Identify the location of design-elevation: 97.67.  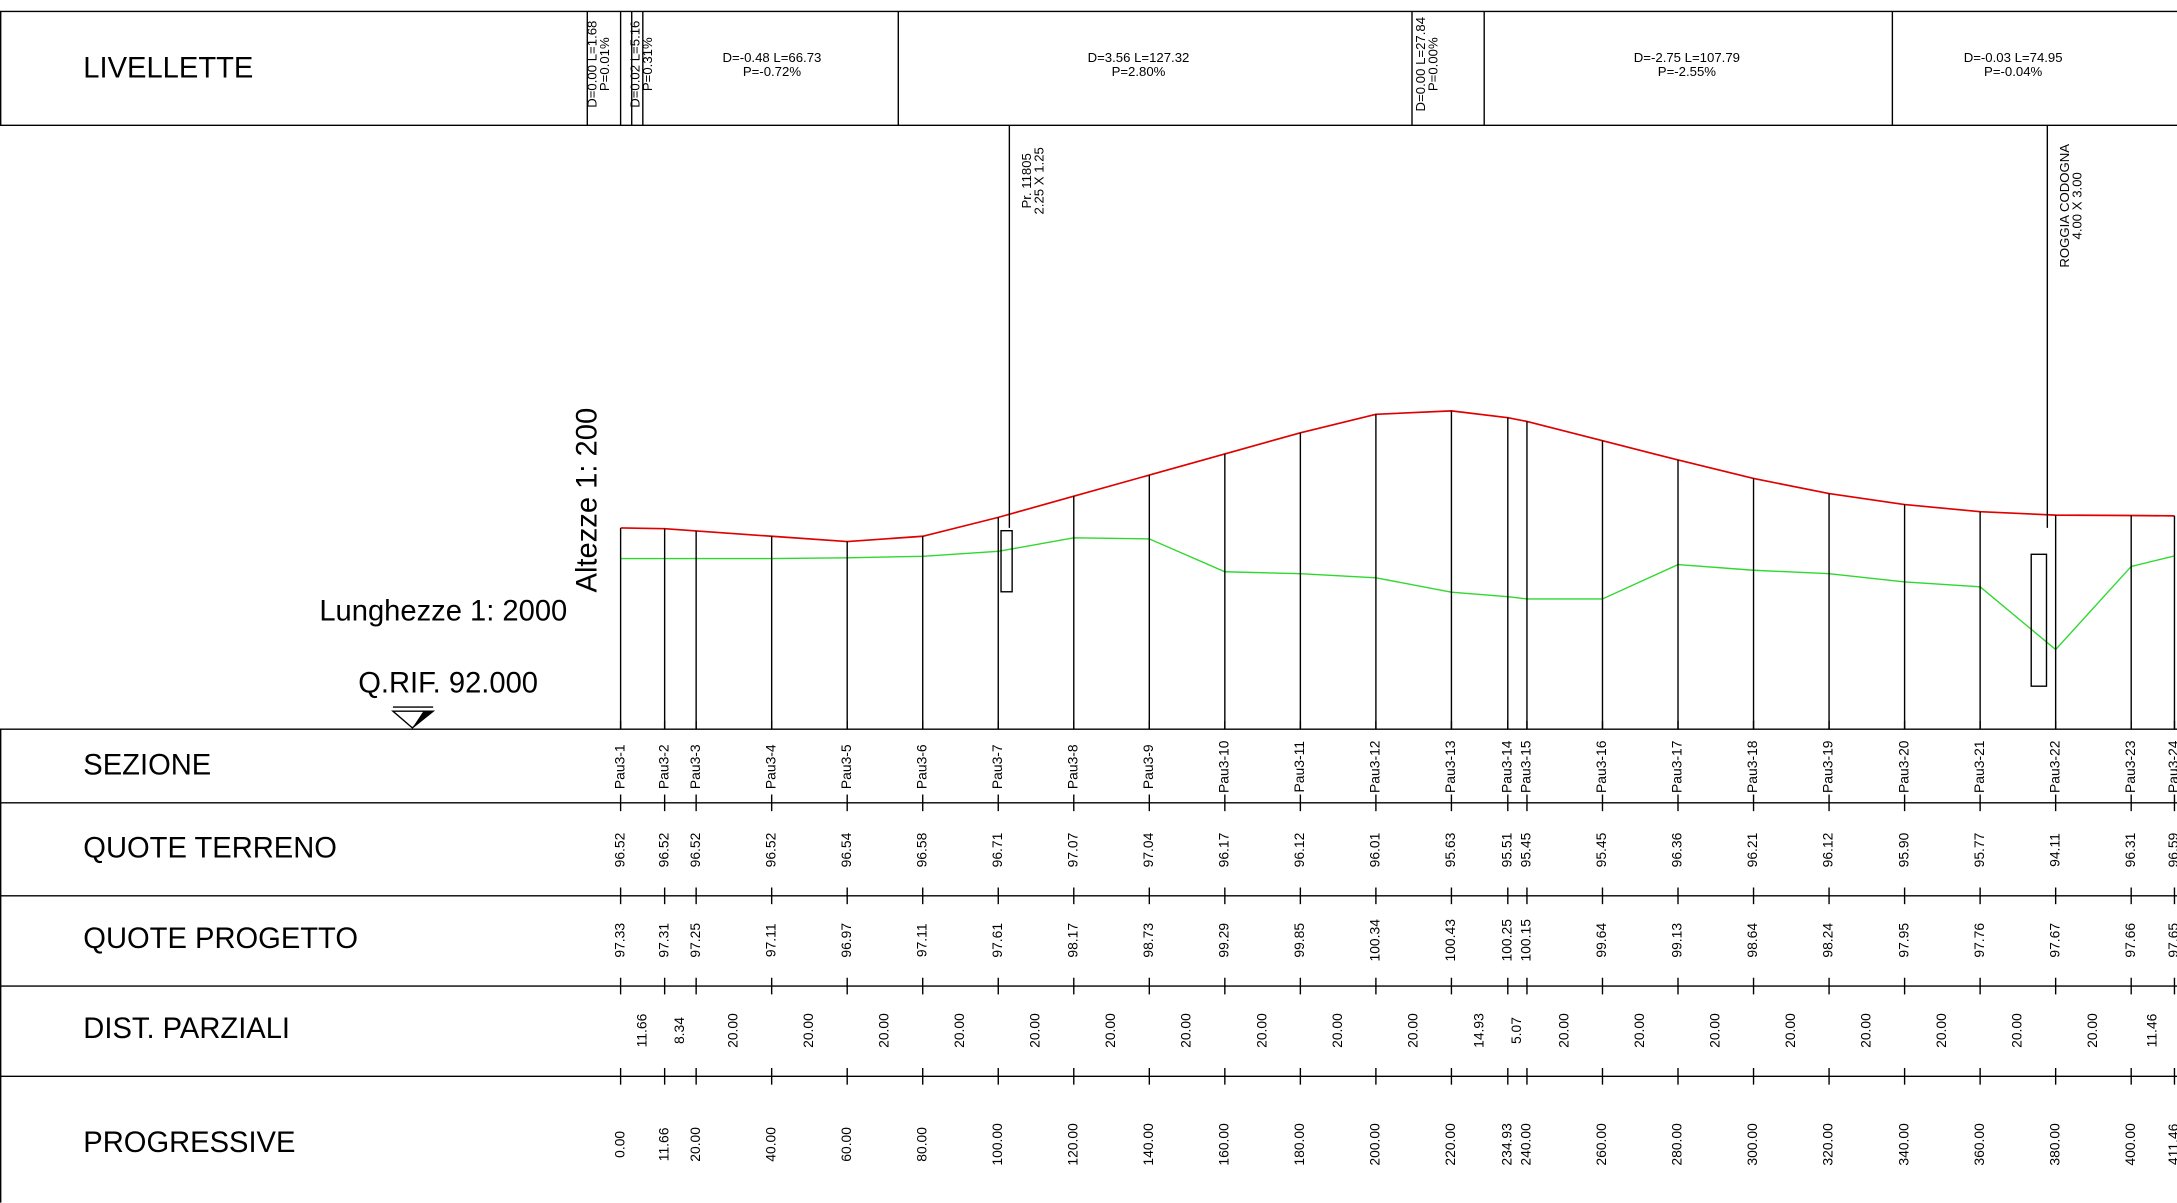
(2054, 940).